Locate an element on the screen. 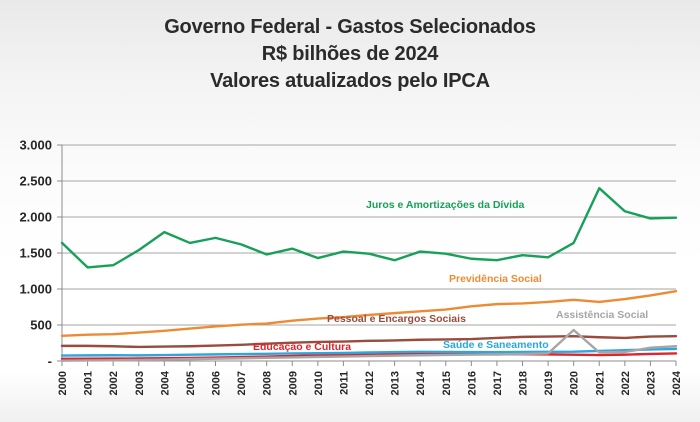 The image size is (700, 422). series-label: Saúde e Saneamento is located at coordinates (496, 345).